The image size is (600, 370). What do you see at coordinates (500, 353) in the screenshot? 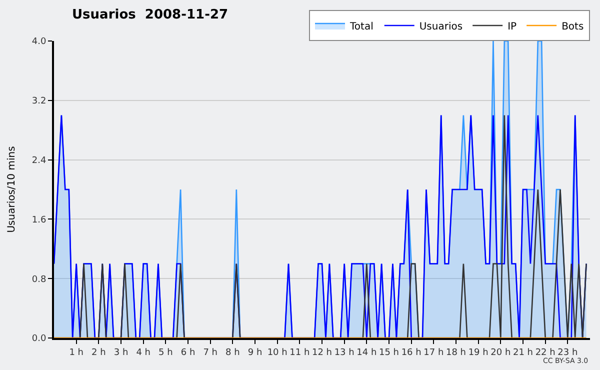
I see `x-tick-label: 20 h` at bounding box center [500, 353].